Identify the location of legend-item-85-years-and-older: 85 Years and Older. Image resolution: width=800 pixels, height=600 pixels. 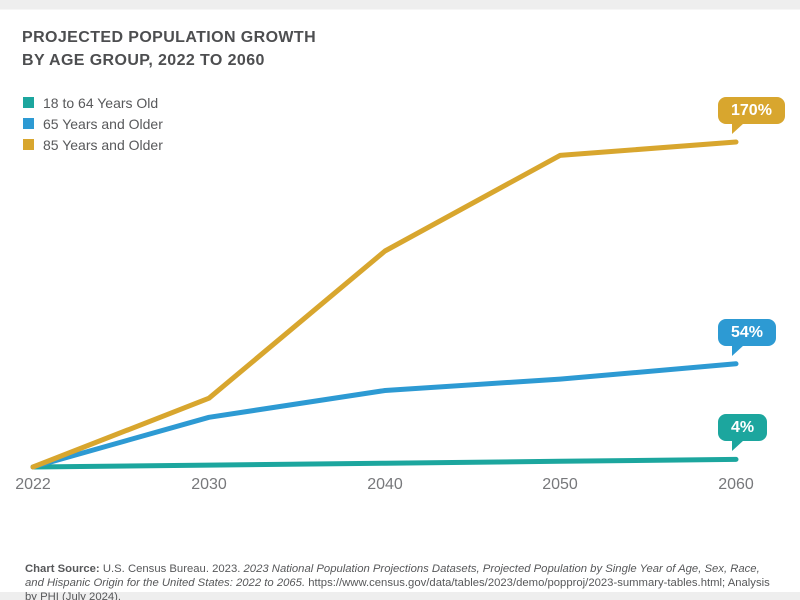
(93, 144).